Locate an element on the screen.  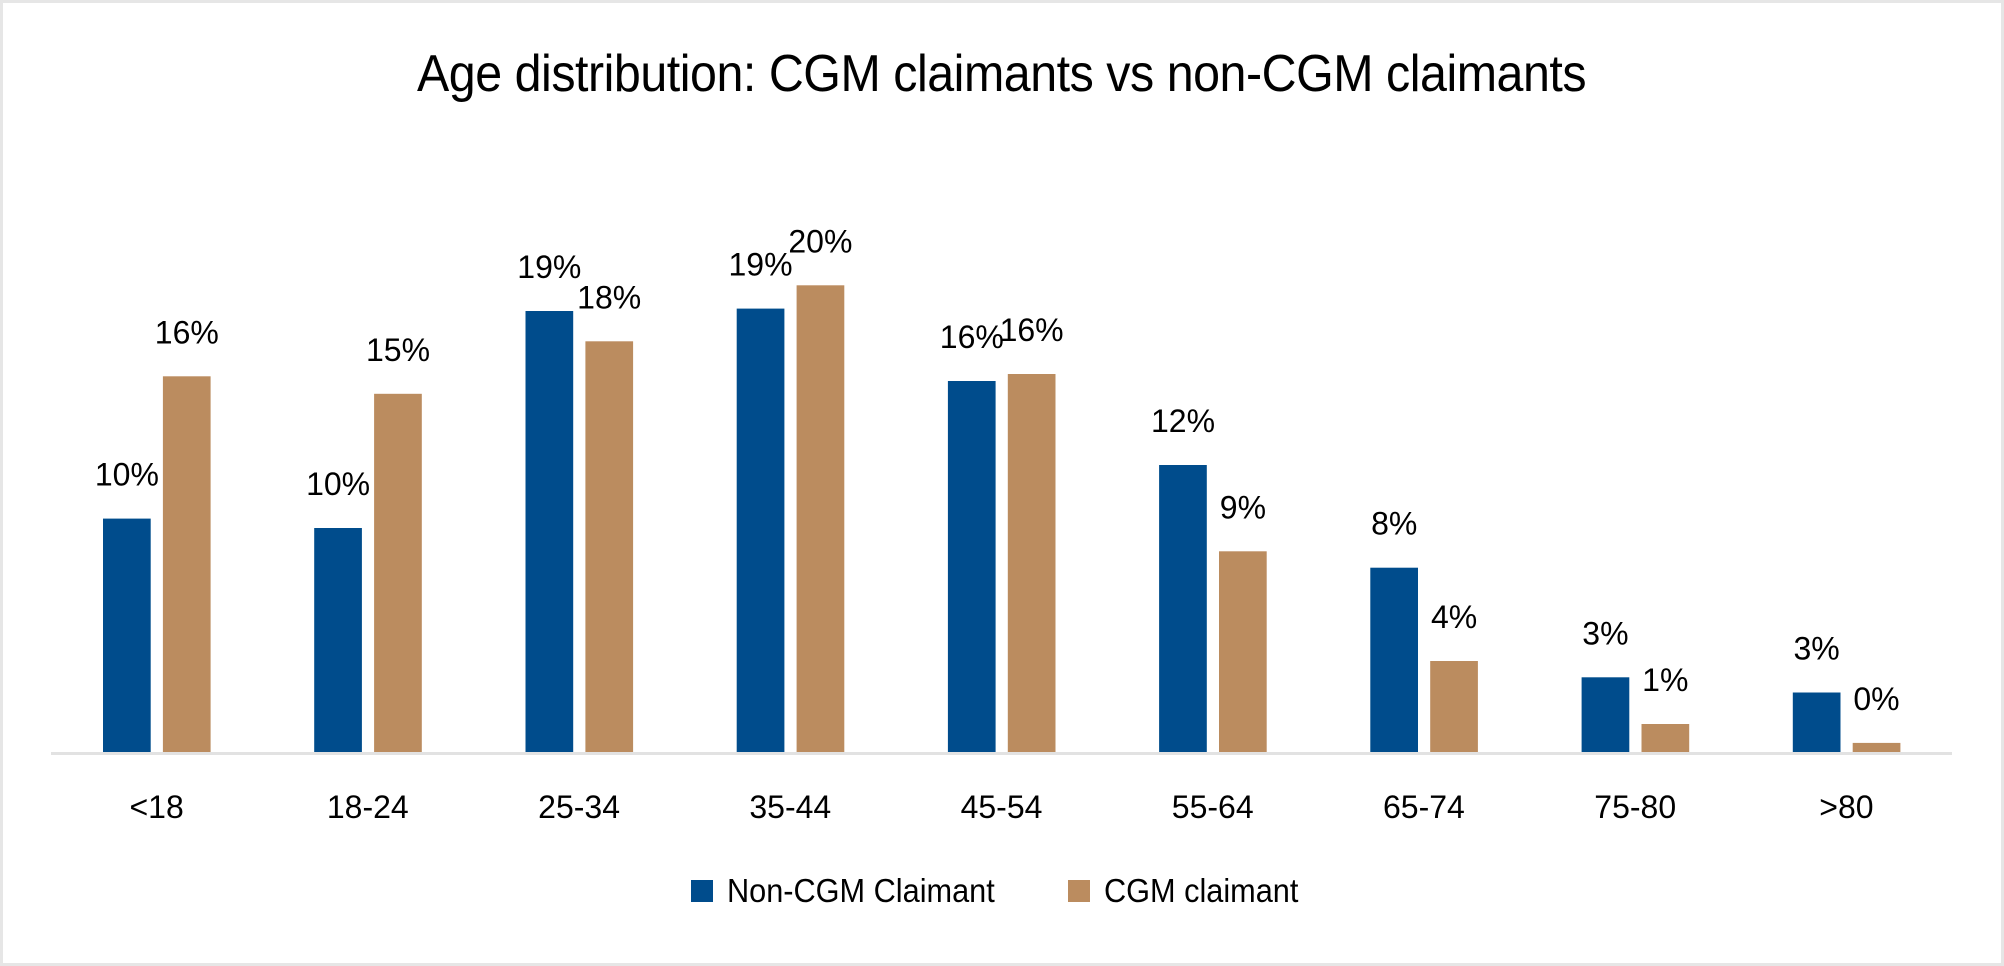
x-tick-label-65-74: 65-74 is located at coordinates (1424, 807).